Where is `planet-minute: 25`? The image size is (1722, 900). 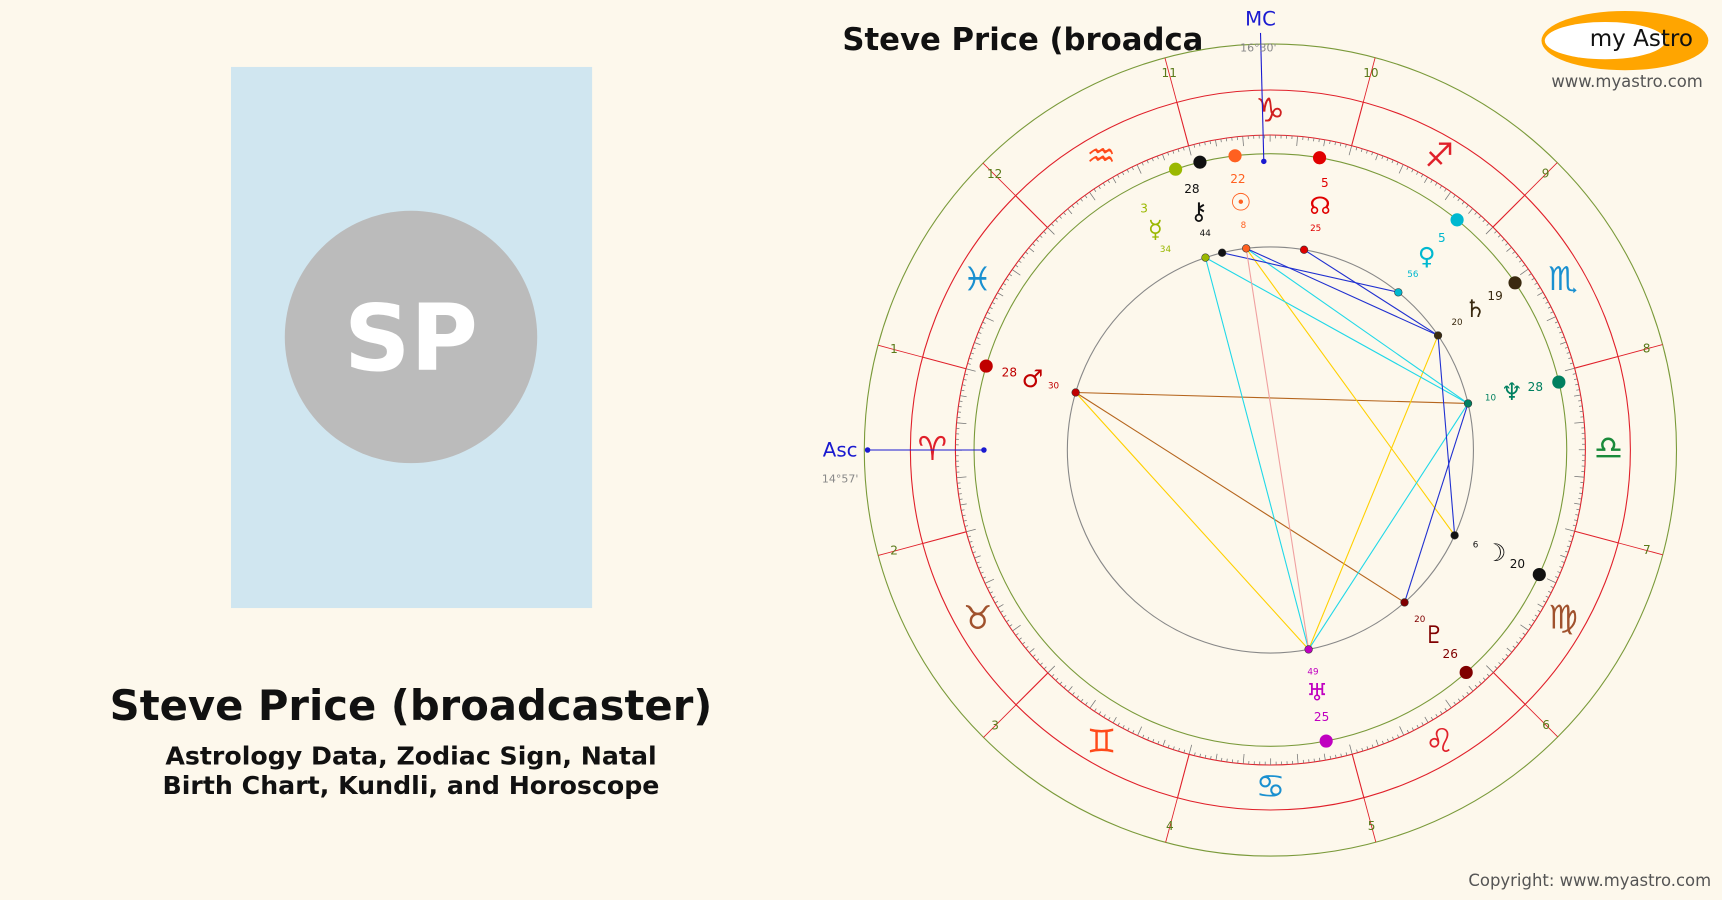
planet-minute: 25 is located at coordinates (1315, 229).